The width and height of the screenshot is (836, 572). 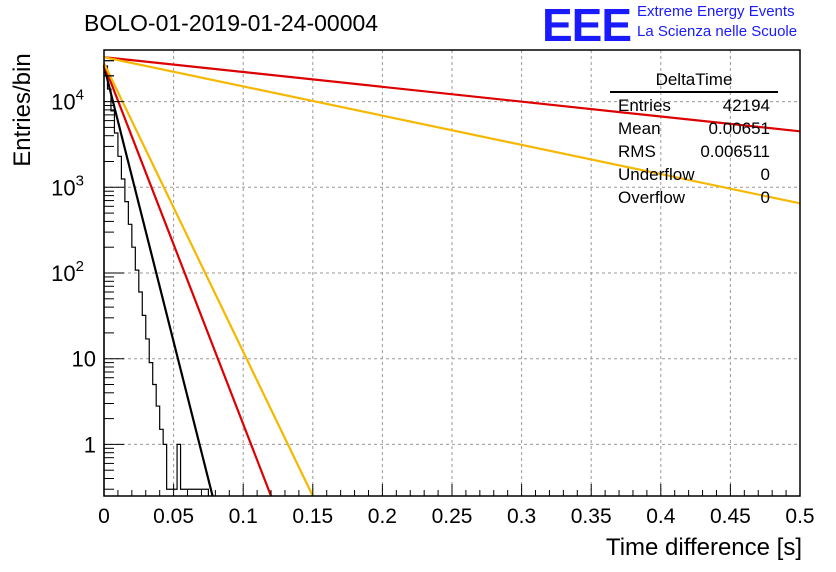 What do you see at coordinates (656, 174) in the screenshot?
I see `stats-label: Underflow` at bounding box center [656, 174].